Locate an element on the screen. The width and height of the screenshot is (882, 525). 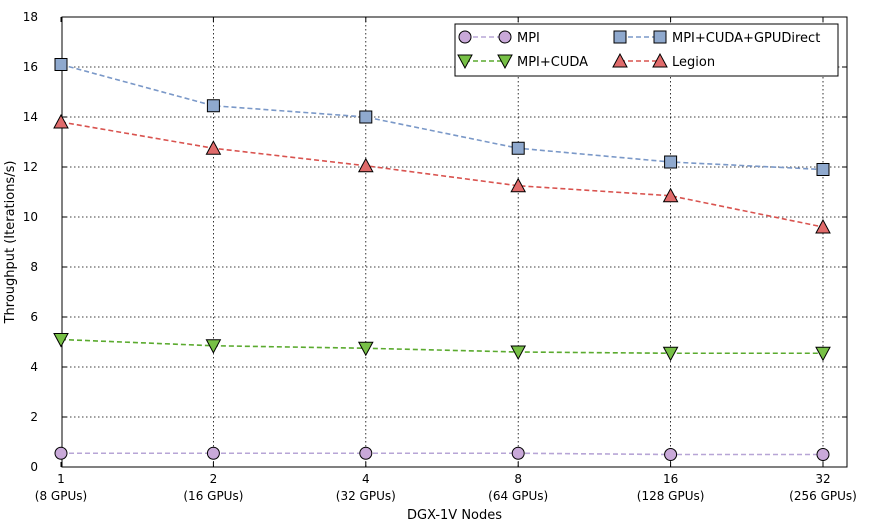
legend: MPI MPI+CUDA MPI+CUDA+GPUDirect Legion is located at coordinates (646, 50).